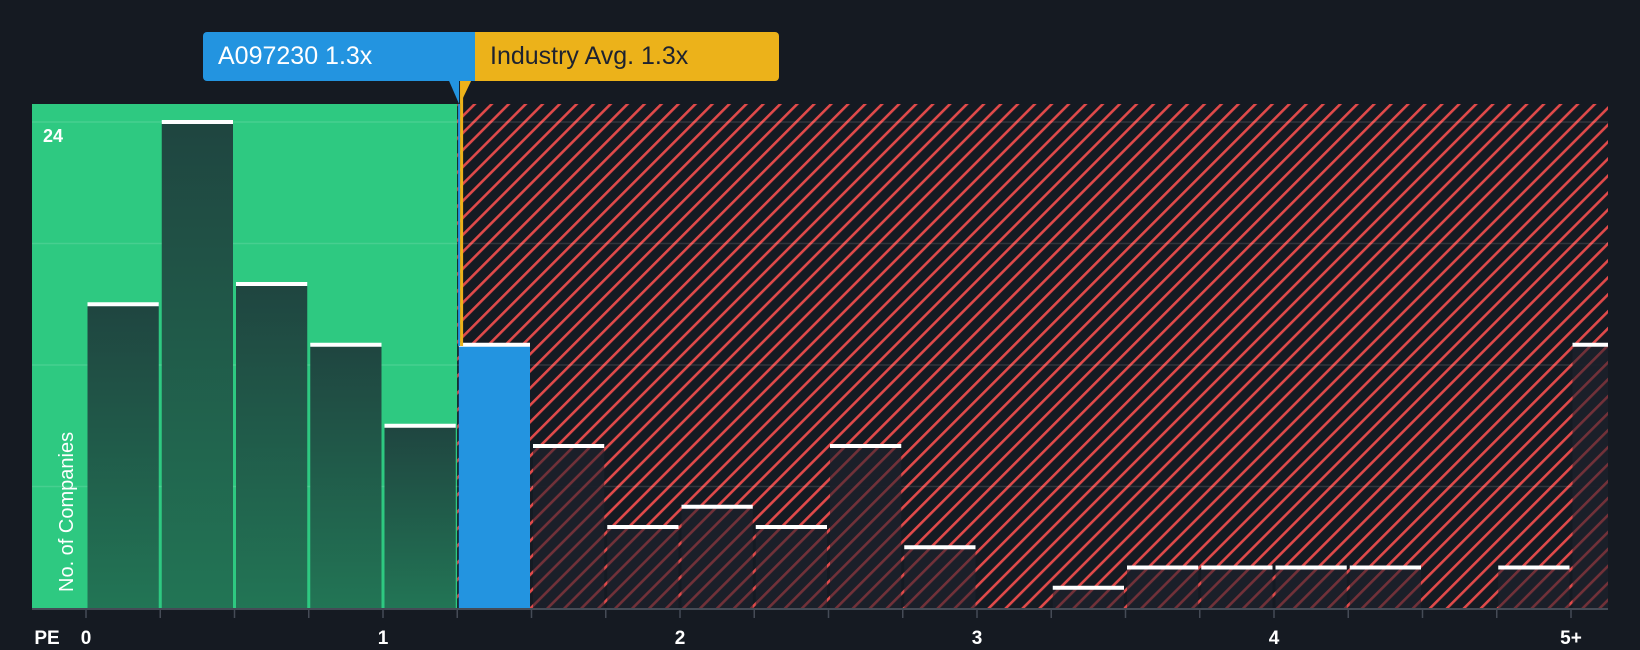 The image size is (1640, 650). What do you see at coordinates (627, 56) in the screenshot?
I see `industry-avg-label: Industry Avg. 1.3x` at bounding box center [627, 56].